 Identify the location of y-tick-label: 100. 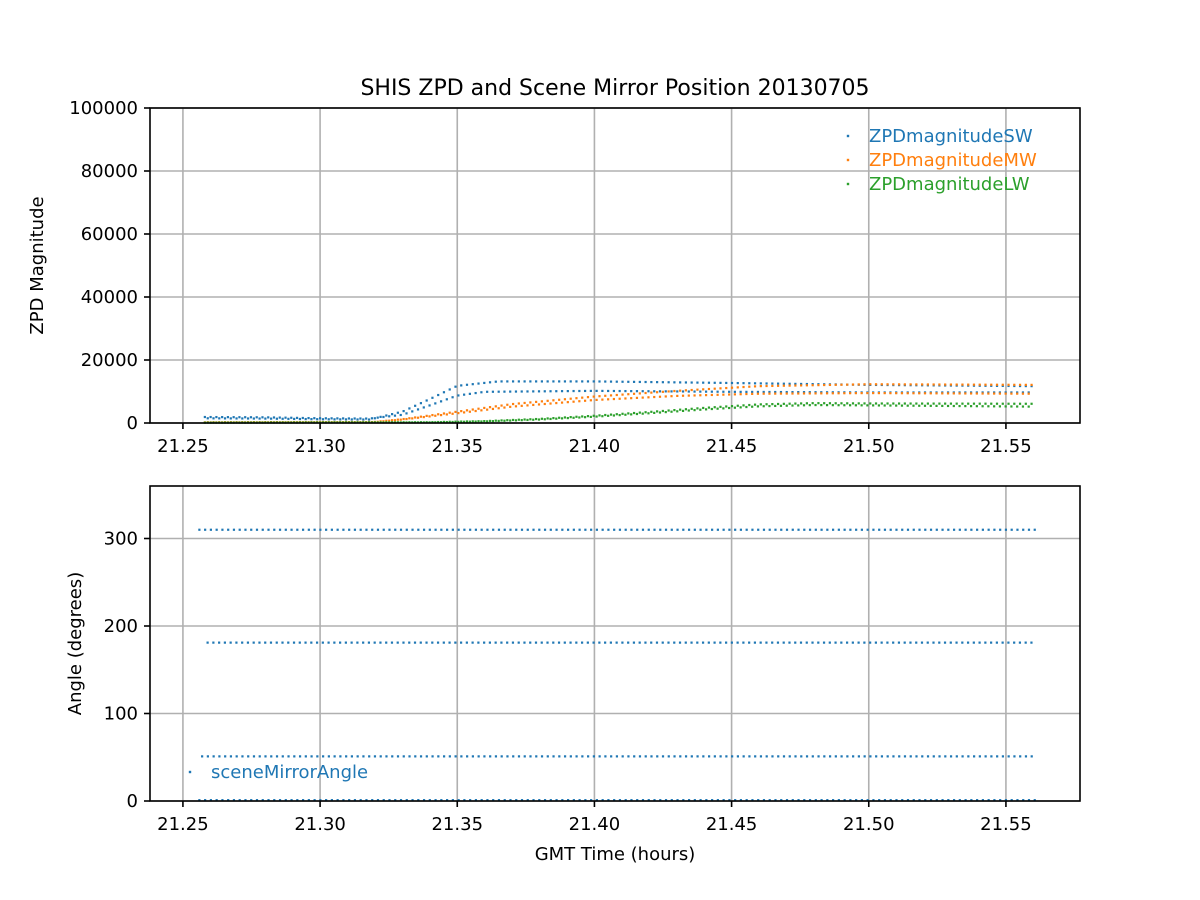
(121, 714).